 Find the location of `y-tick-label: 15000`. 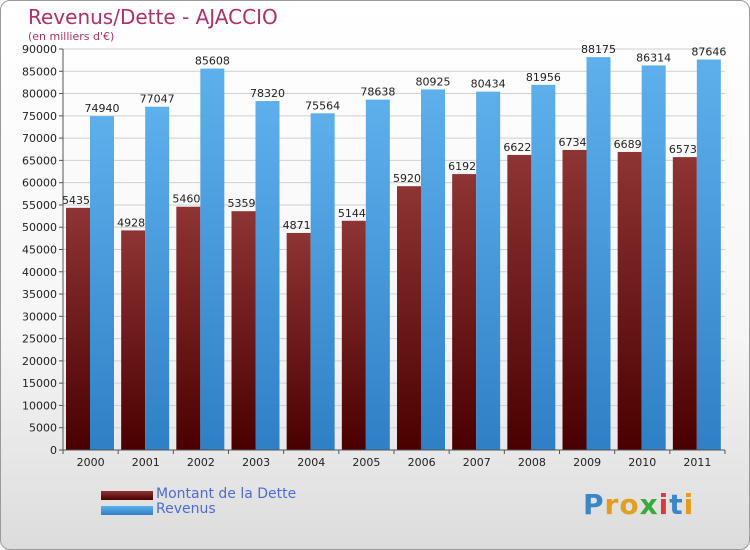

y-tick-label: 15000 is located at coordinates (39, 383).